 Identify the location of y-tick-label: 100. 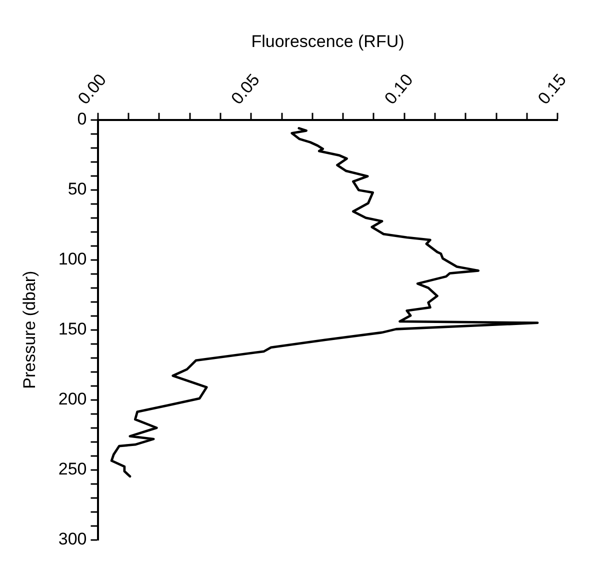
(72, 259).